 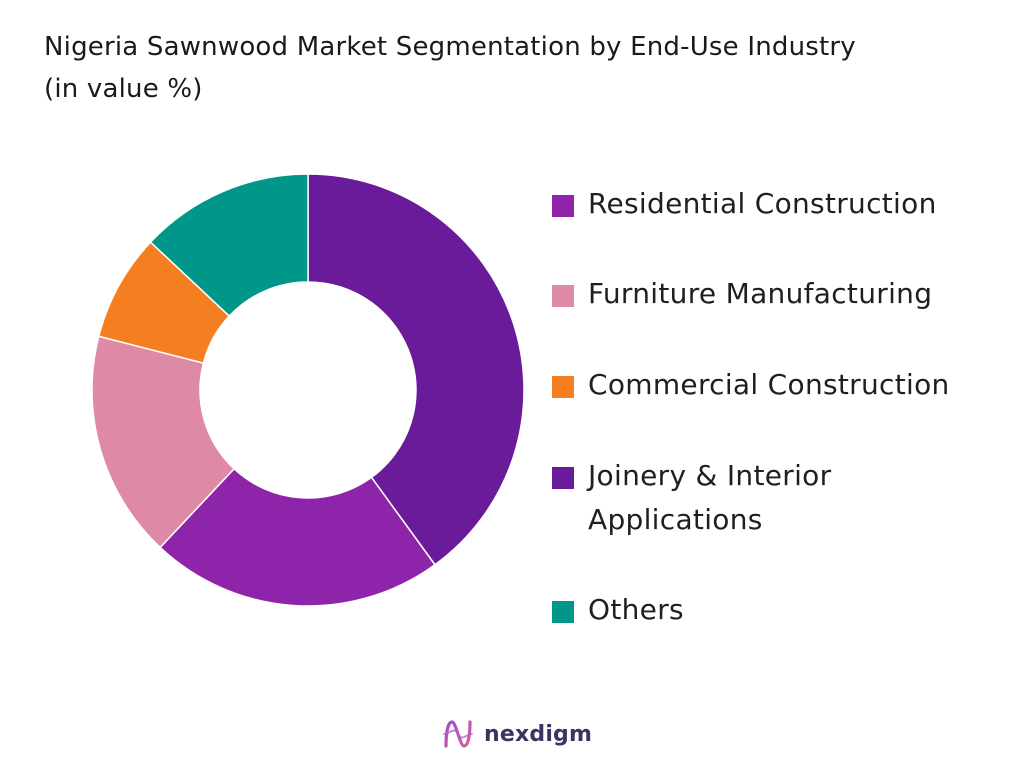 What do you see at coordinates (538, 734) in the screenshot?
I see `brand-name: nexdigm` at bounding box center [538, 734].